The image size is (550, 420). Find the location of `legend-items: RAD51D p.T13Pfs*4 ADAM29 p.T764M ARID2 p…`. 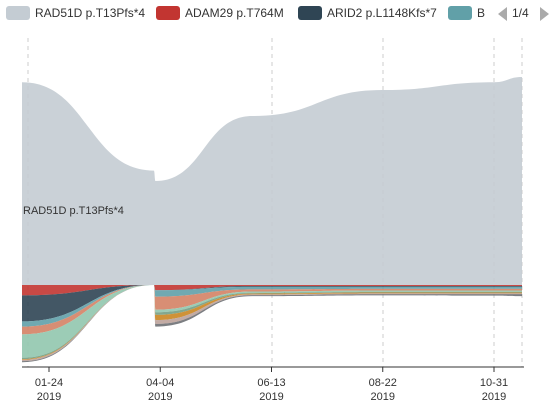

legend-items: RAD51D p.T13Pfs*4 ADAM29 p.T764M ARID2 p… is located at coordinates (245, 13).